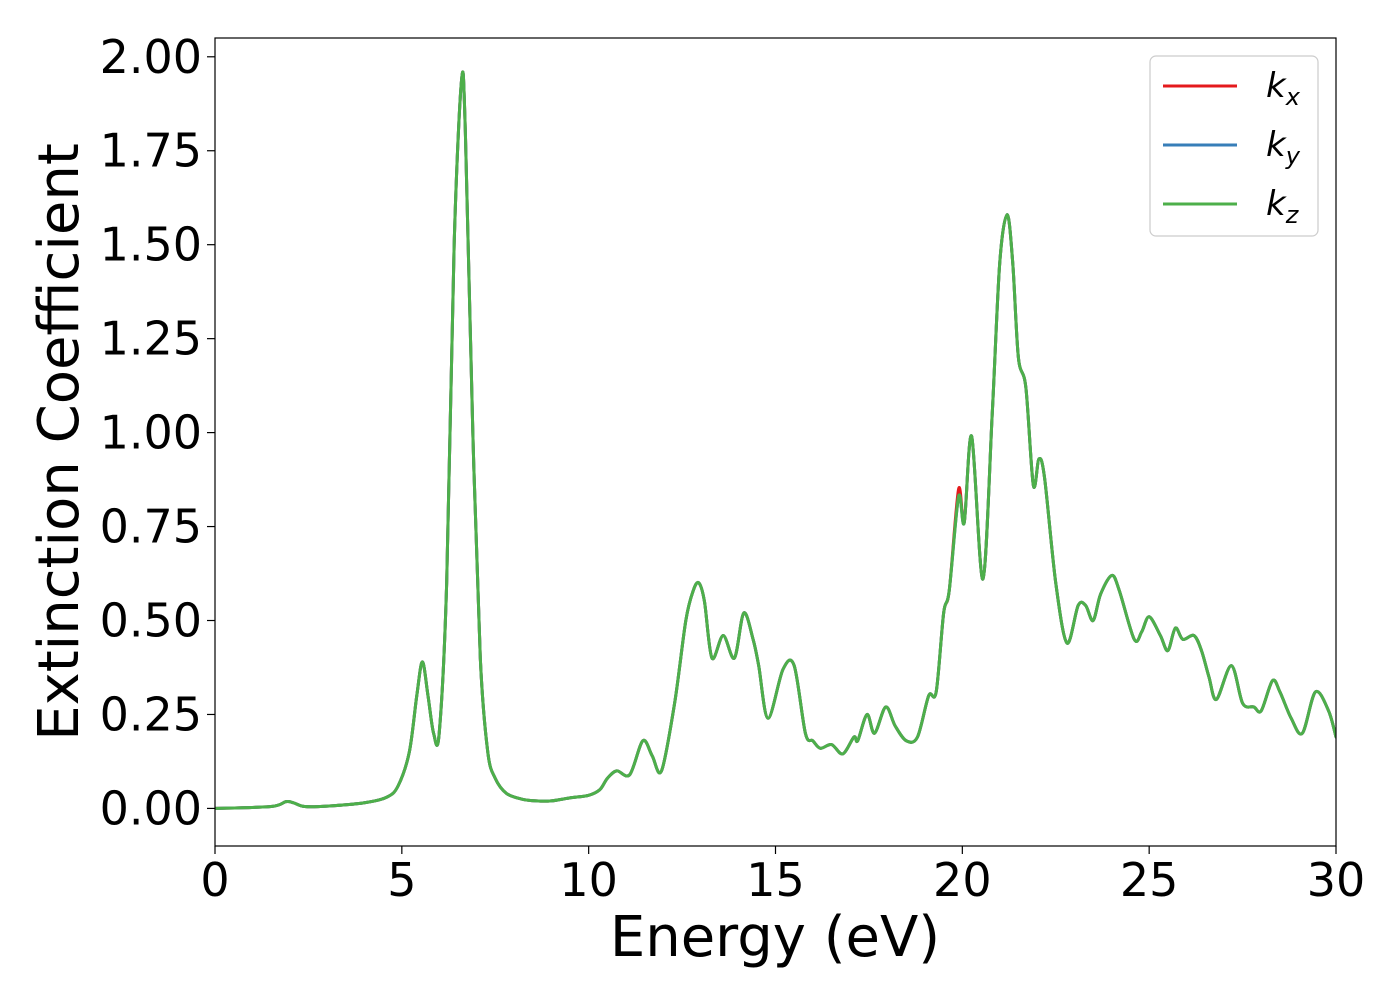 This screenshot has height=1005, width=1400. Describe the element at coordinates (151, 527) in the screenshot. I see `y-tick-label: 0.75` at that location.